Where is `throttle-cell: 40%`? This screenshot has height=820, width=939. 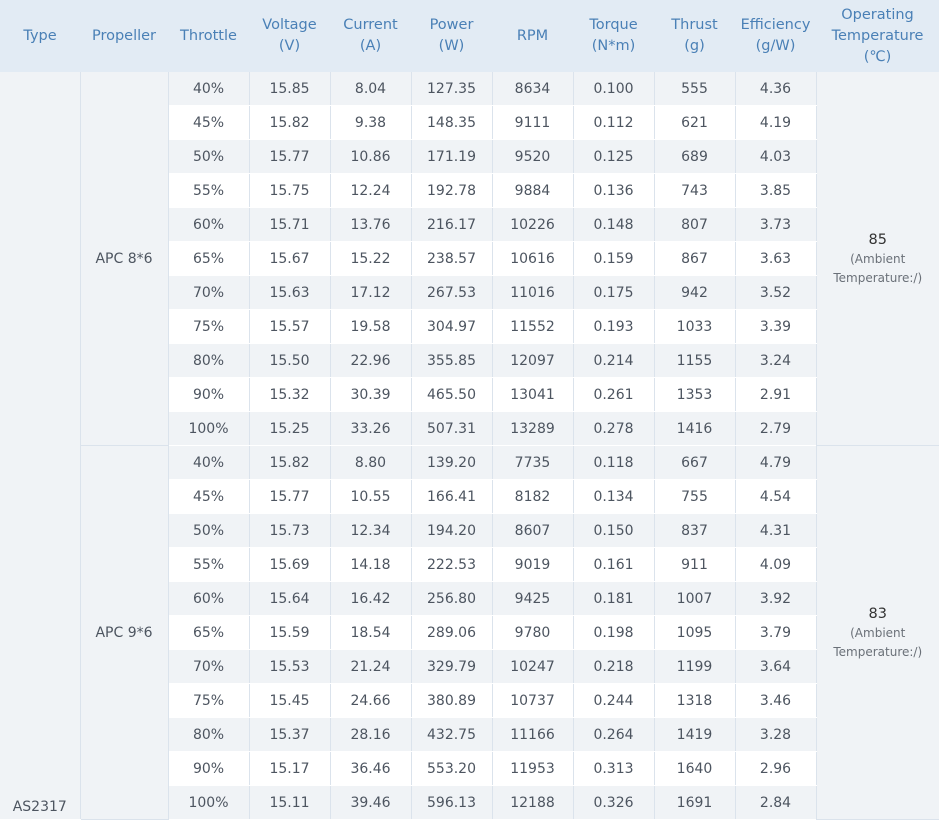
throttle-cell: 40% is located at coordinates (208, 89).